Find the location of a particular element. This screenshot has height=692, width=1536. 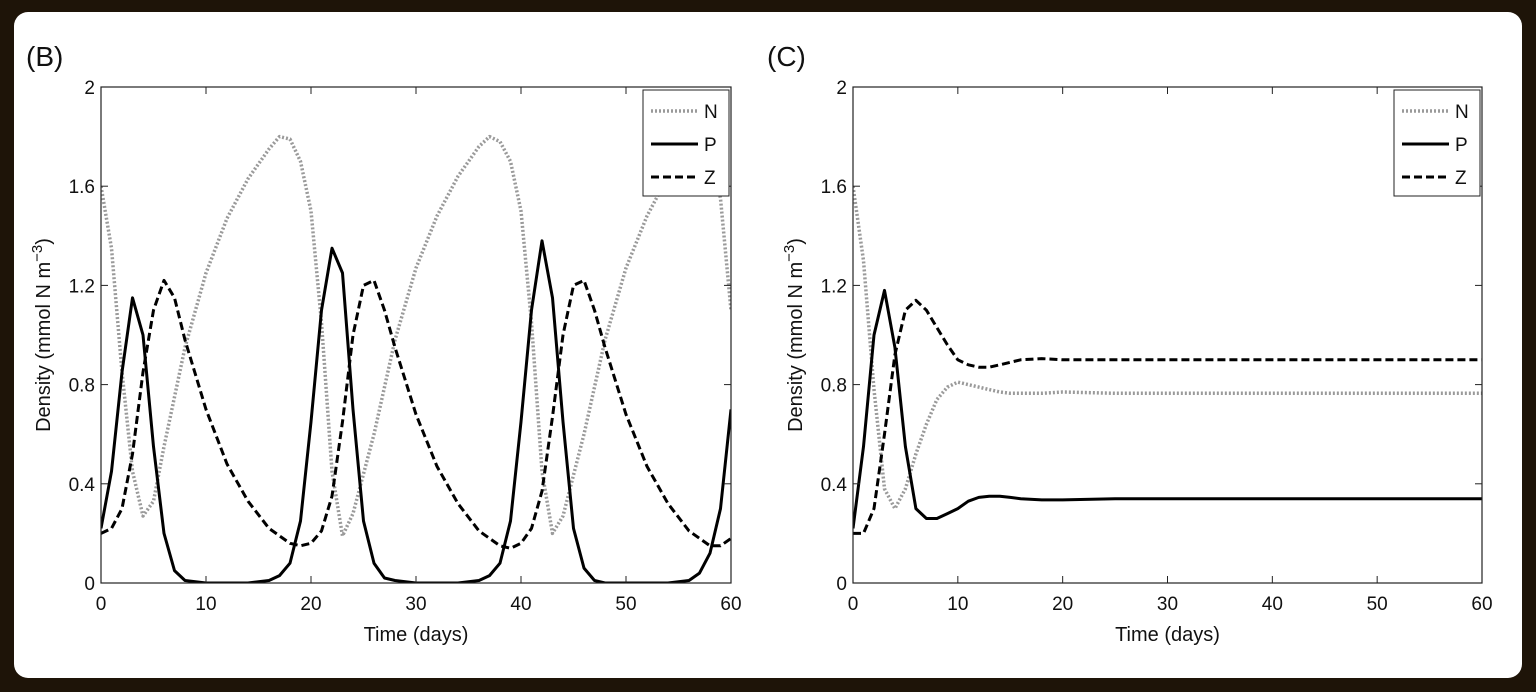

panel-label: (B) is located at coordinates (44, 56).